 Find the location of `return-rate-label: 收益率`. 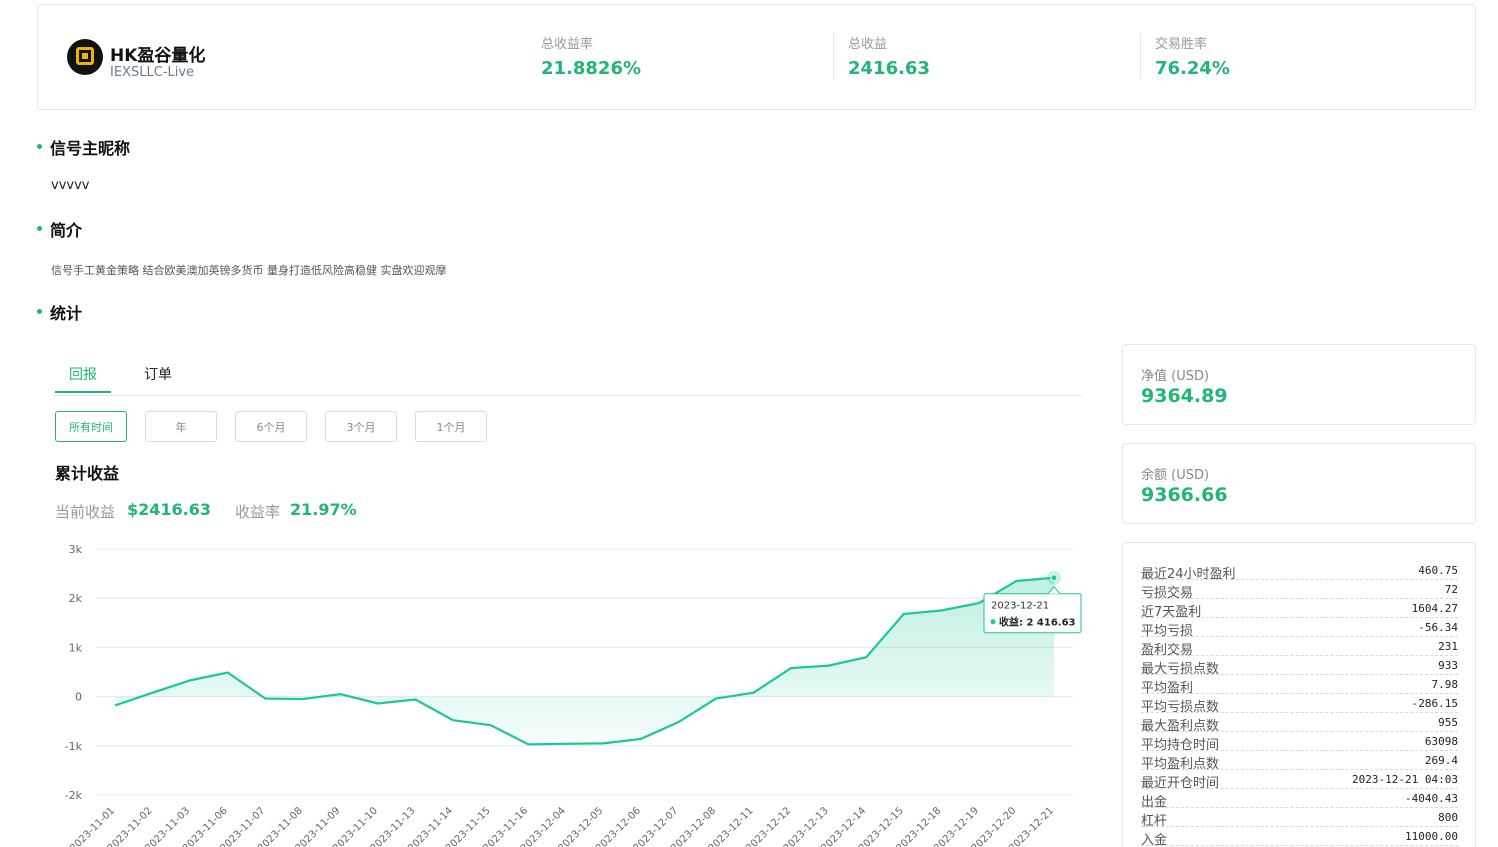

return-rate-label: 收益率 is located at coordinates (258, 512).